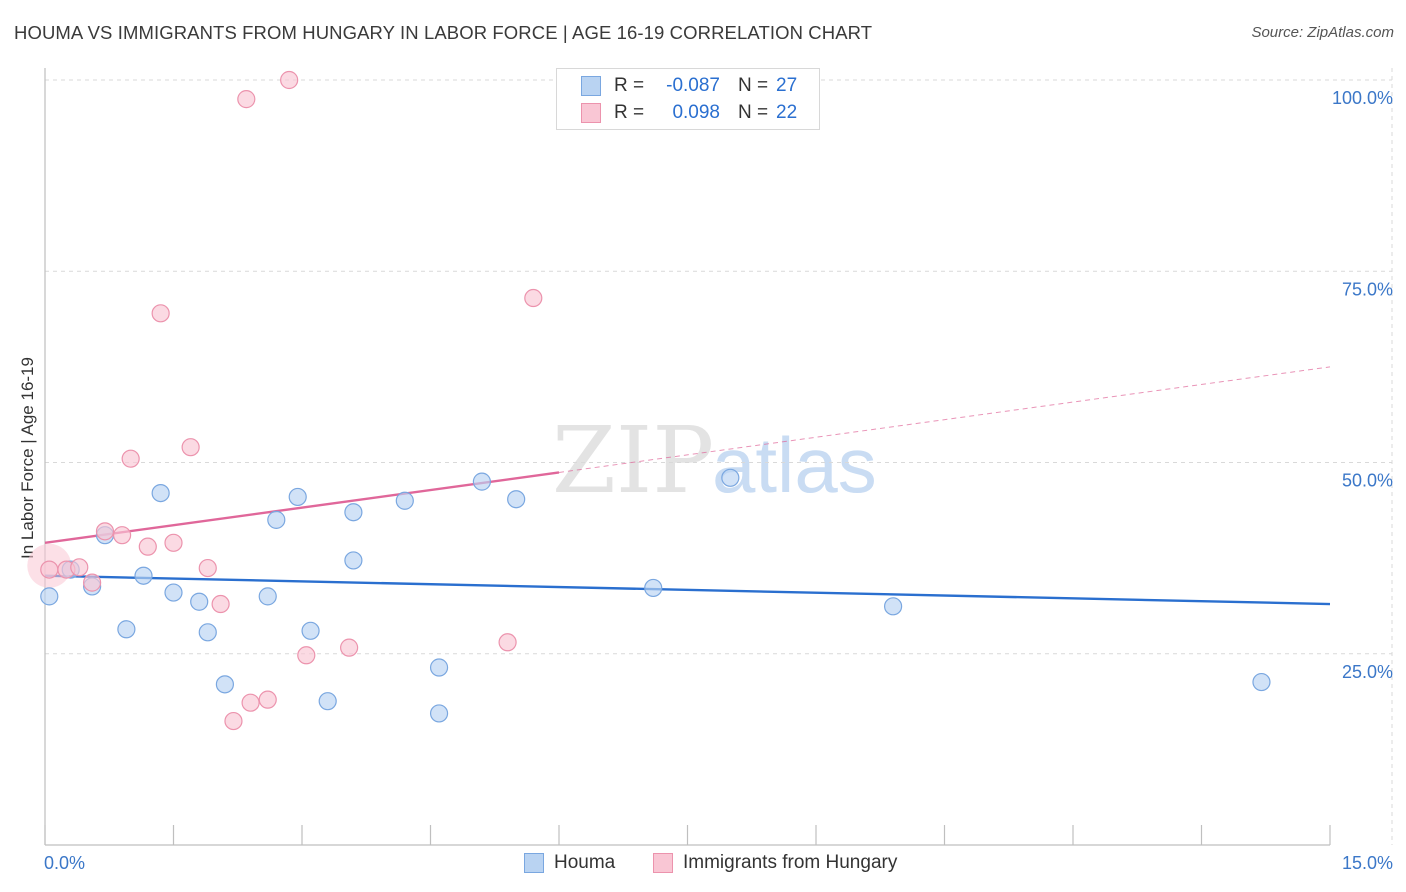 This screenshot has height=892, width=1406. Describe the element at coordinates (1367, 863) in the screenshot. I see `x-tick-label: 15.0%` at that location.